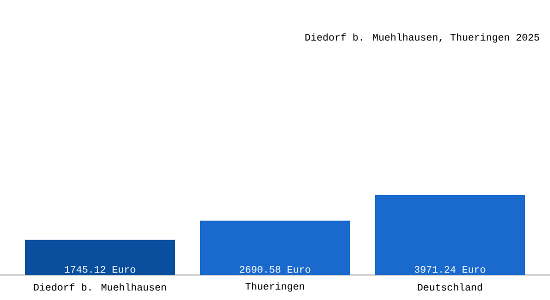 Image resolution: width=550 pixels, height=300 pixels. What do you see at coordinates (100, 269) in the screenshot?
I see `data-label: 1745.12 Euro` at bounding box center [100, 269].